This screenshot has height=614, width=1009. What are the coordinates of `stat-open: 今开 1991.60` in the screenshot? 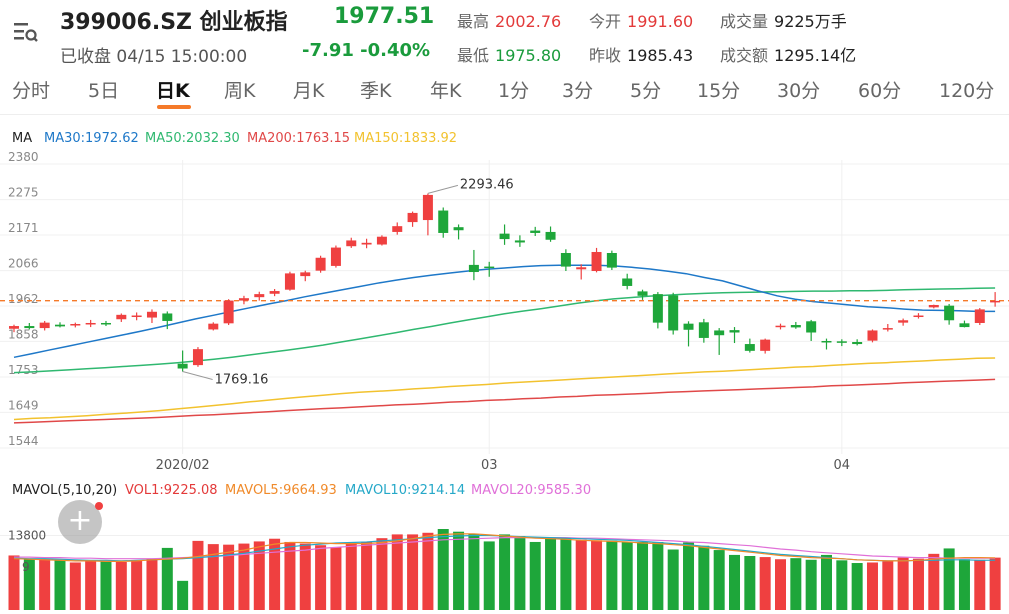 It's located at (641, 20).